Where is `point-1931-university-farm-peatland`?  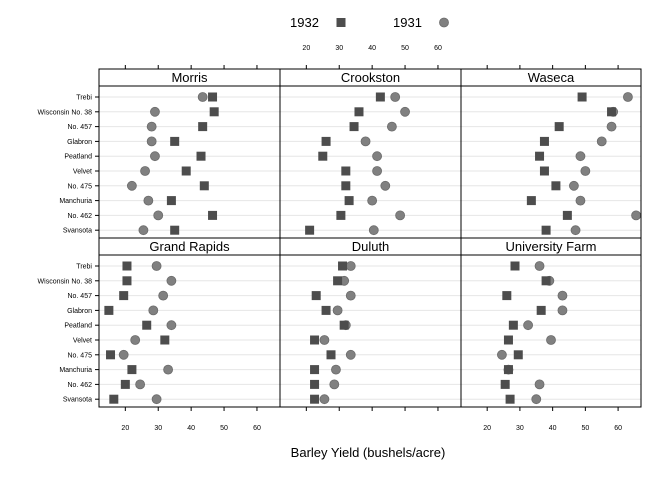
point-1931-university-farm-peatland is located at coordinates (528, 325).